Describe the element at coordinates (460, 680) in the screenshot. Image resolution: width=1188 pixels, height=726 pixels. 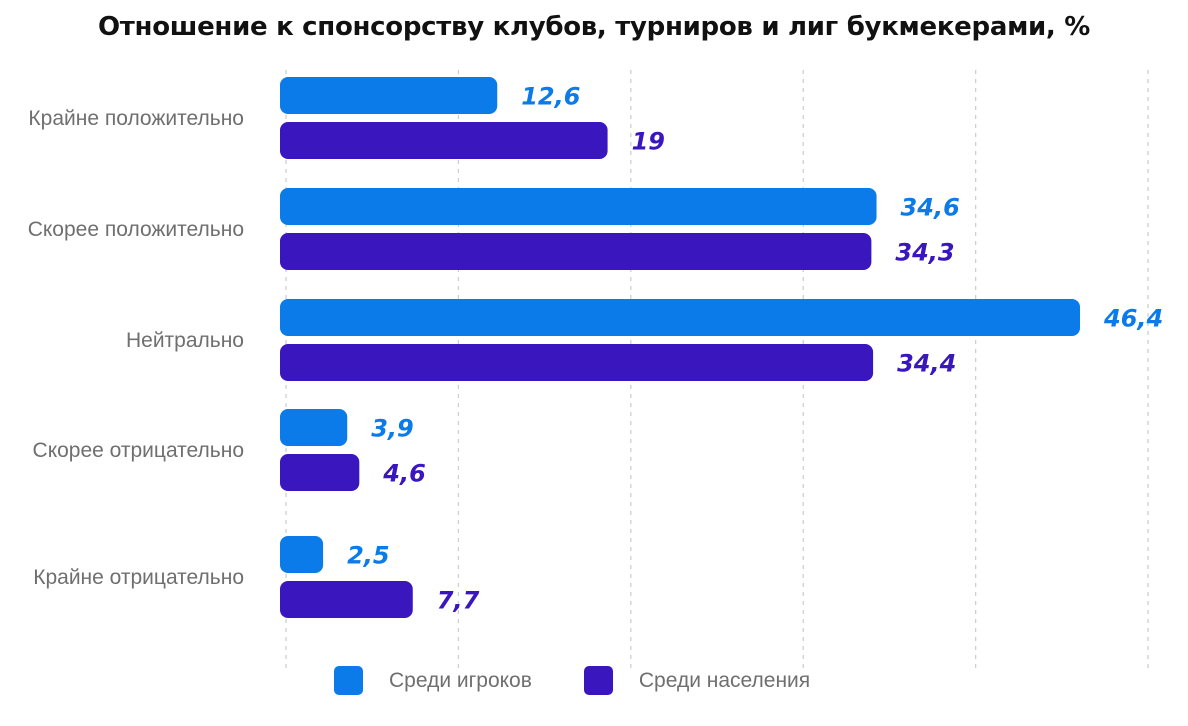
I see `legend-label-players: Среди игроков` at that location.